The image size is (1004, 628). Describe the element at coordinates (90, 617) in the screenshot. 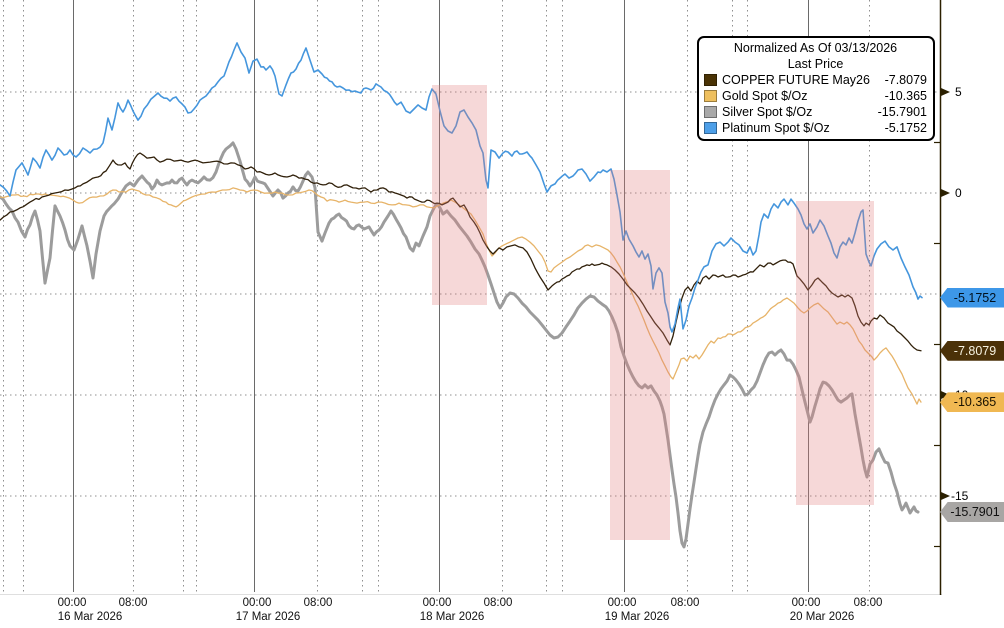

I see `x-axis-date-label: 16 Mar 2026` at that location.